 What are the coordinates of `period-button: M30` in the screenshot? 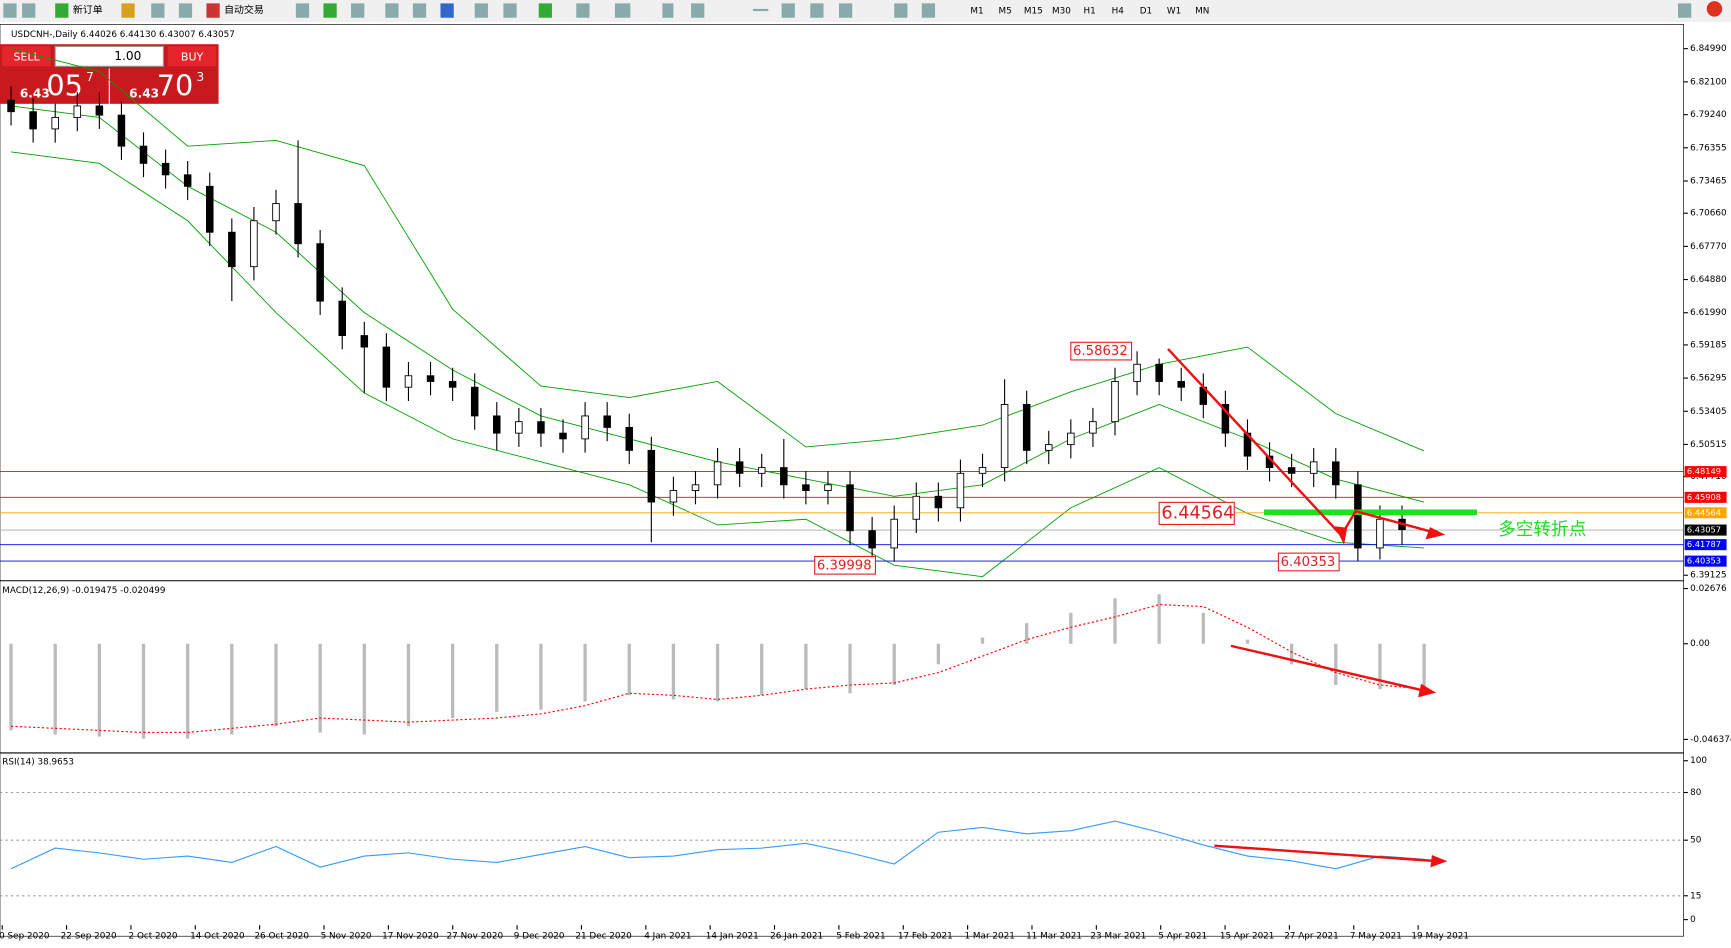 It's located at (1061, 12).